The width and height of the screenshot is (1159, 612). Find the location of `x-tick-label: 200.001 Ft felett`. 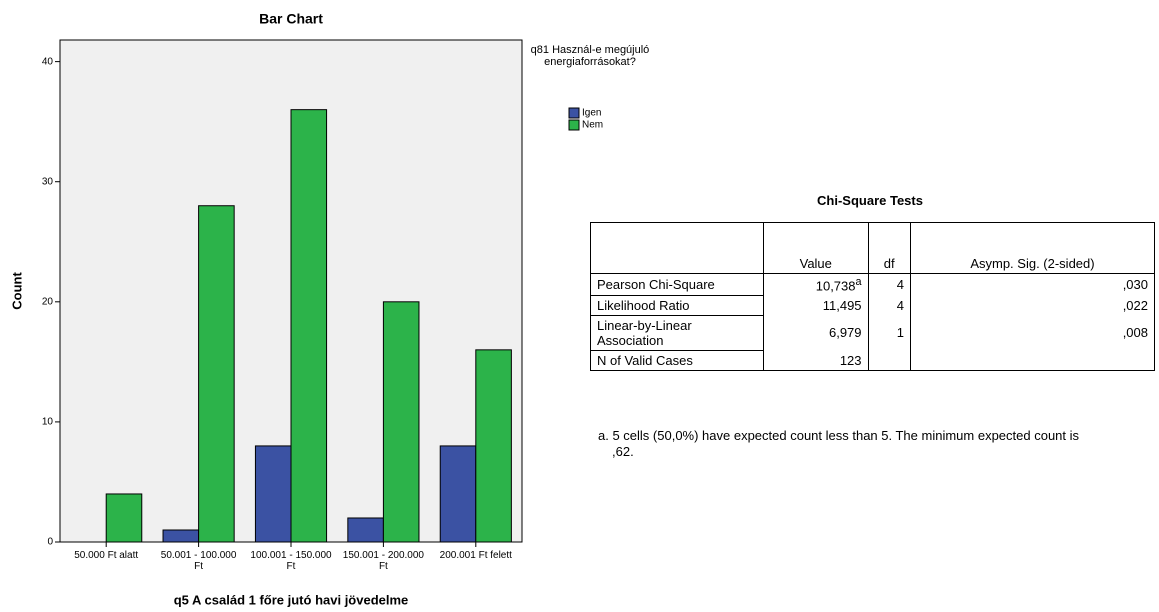

x-tick-label: 200.001 Ft felett is located at coordinates (475, 555).